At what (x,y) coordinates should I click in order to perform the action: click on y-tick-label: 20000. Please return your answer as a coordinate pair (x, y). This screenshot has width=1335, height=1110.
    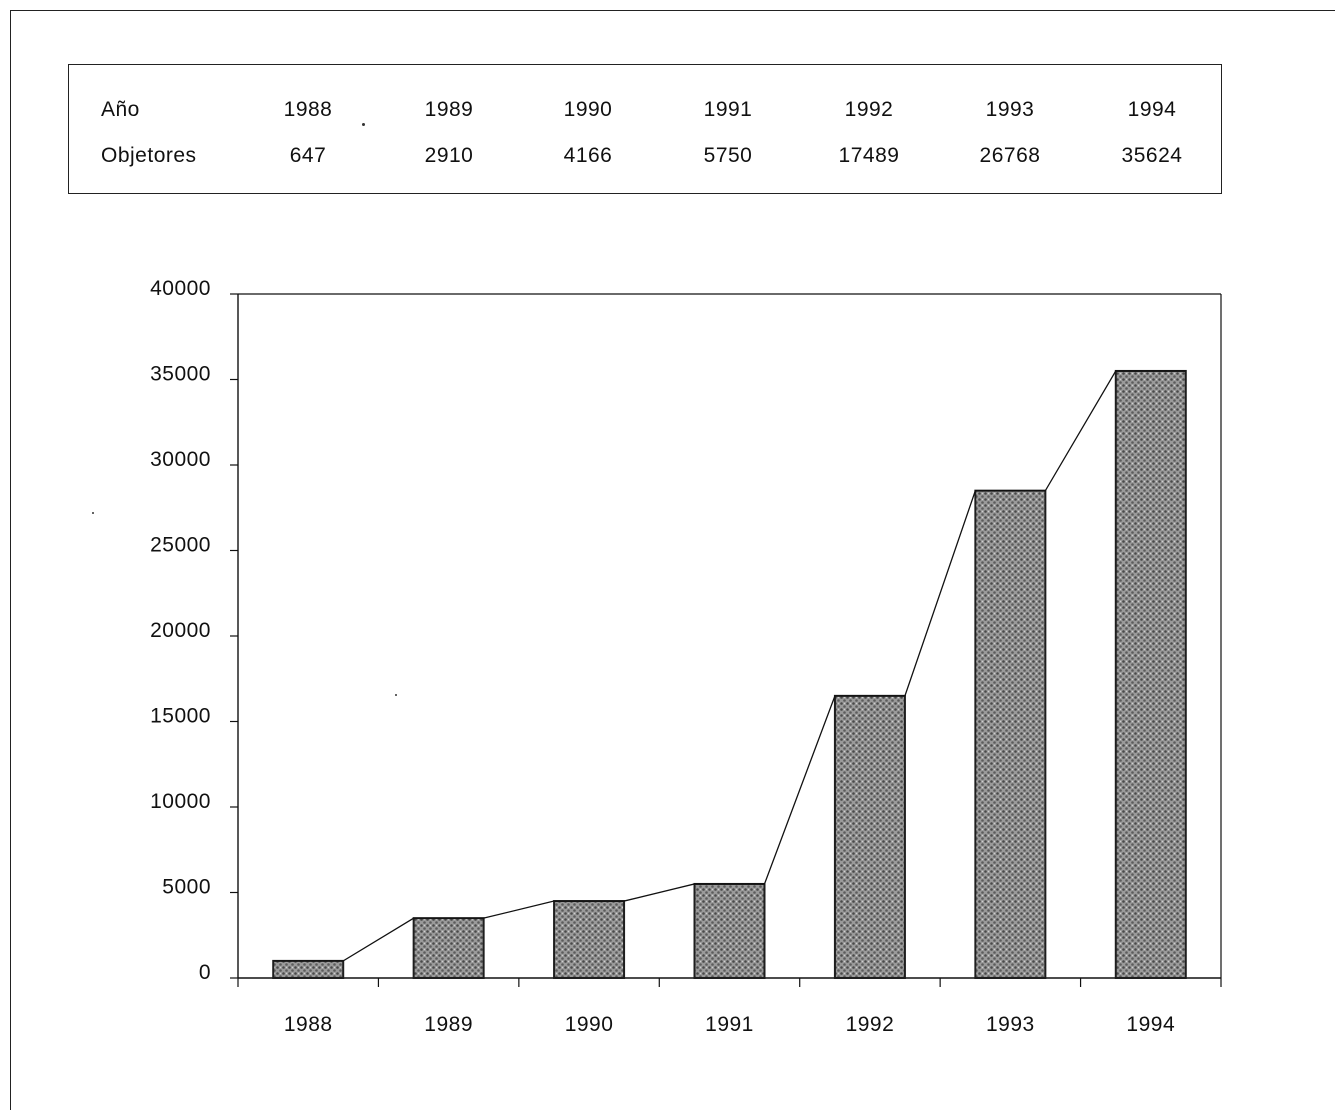
    Looking at the image, I should click on (180, 630).